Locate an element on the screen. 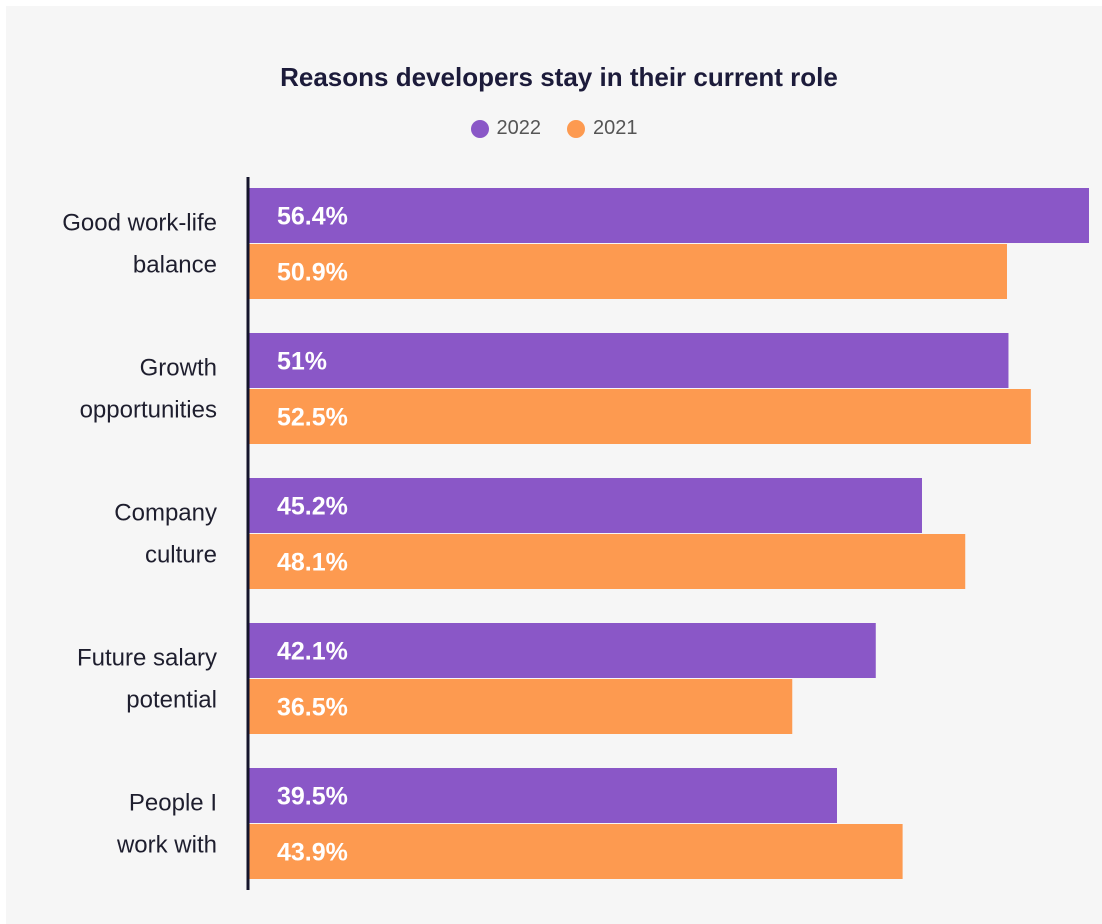 The width and height of the screenshot is (1102, 924). category-label-2-0: Company is located at coordinates (165, 513).